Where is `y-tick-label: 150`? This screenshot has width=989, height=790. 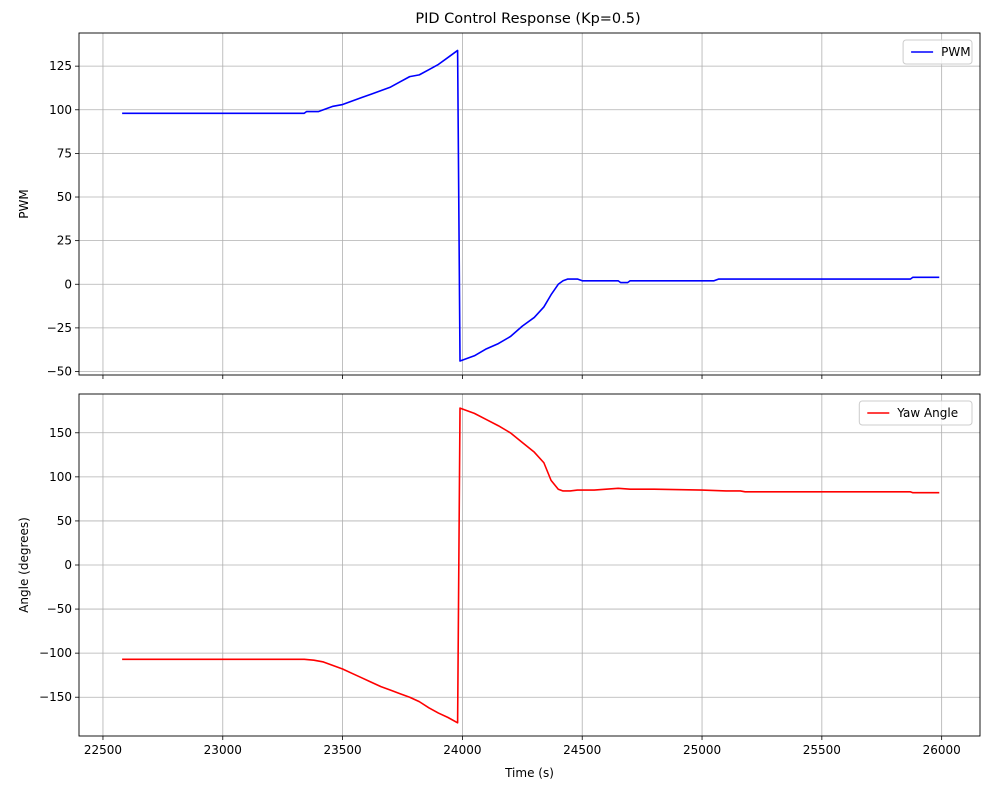
y-tick-label: 150 is located at coordinates (60, 433).